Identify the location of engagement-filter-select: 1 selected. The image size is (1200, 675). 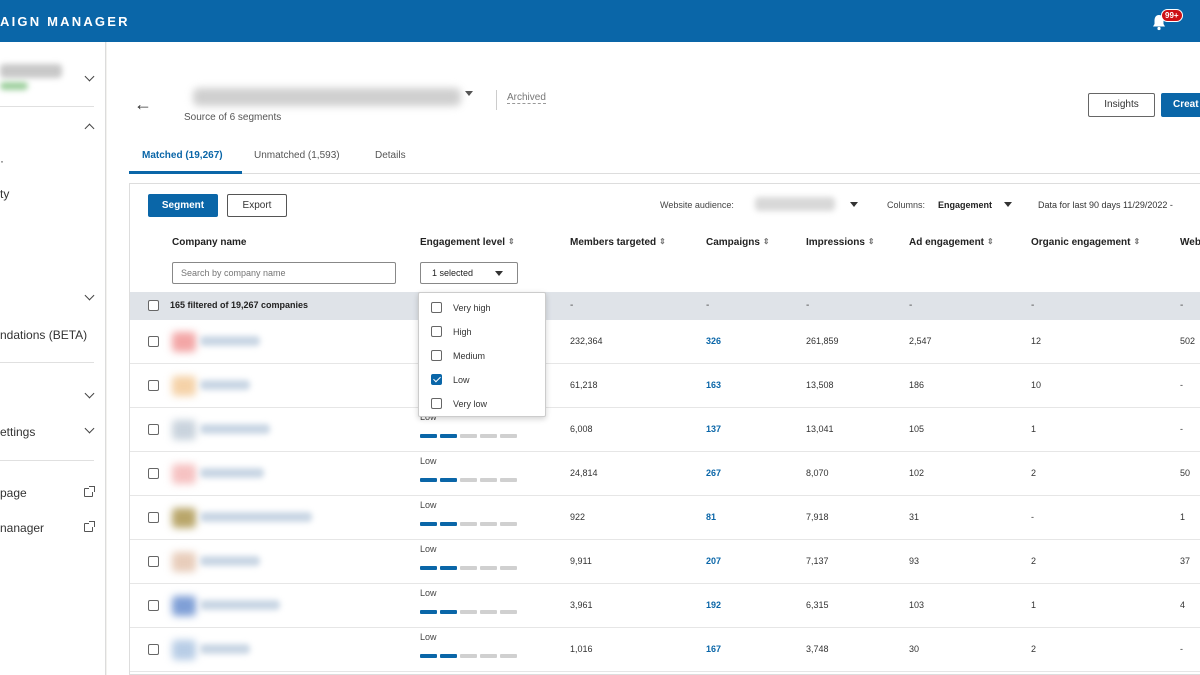
(469, 273).